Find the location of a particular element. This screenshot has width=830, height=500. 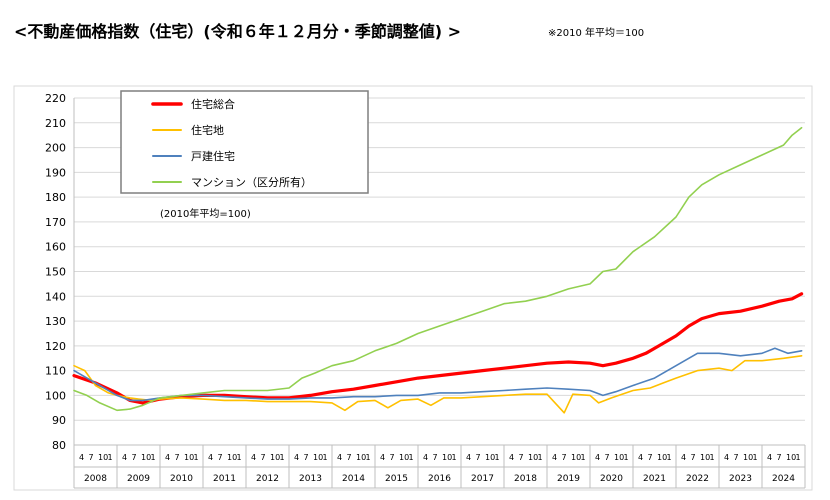

y-tick-label: 160 is located at coordinates (55, 247).